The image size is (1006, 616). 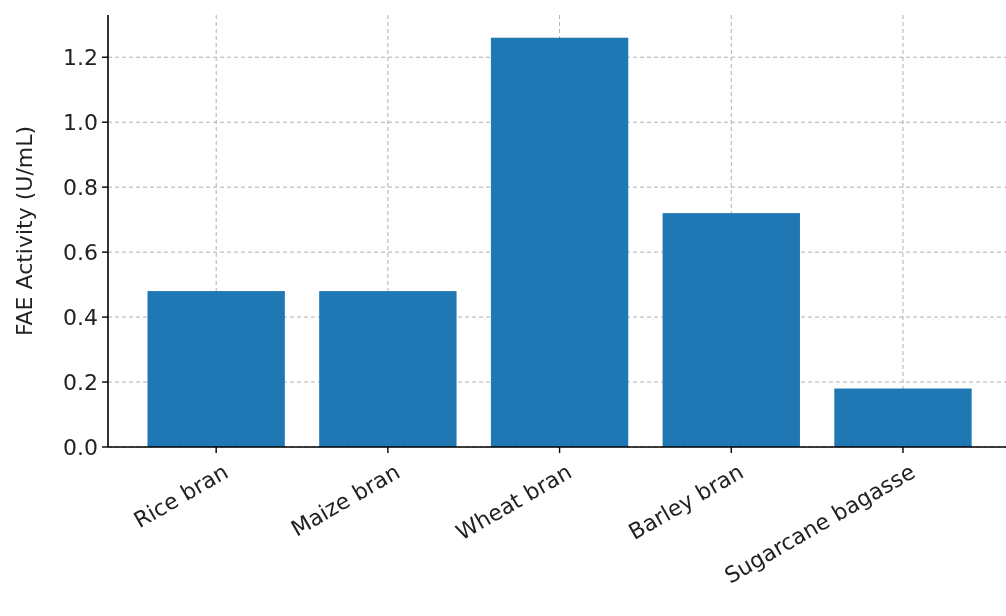 I want to click on y-tick-label: 0.8, so click(x=80, y=187).